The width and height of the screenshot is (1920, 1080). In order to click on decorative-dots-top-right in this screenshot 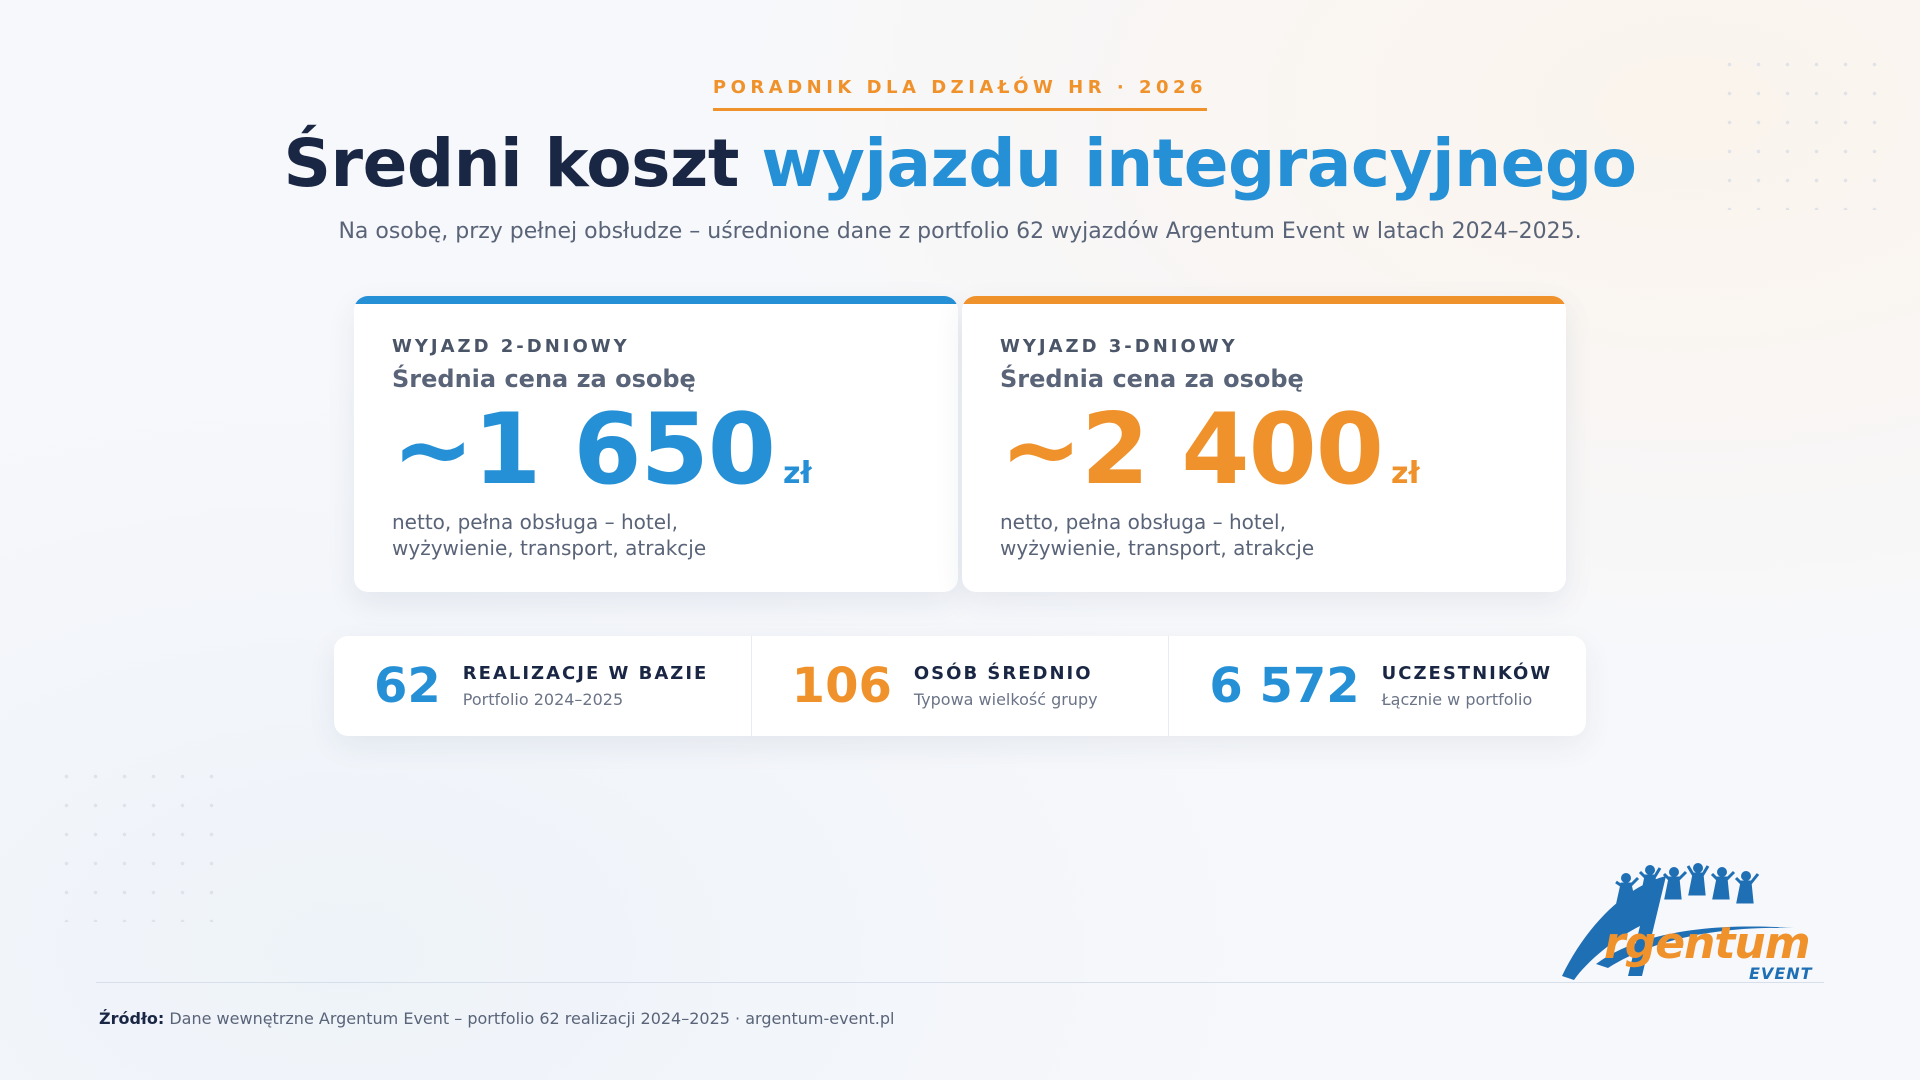, I will do `click(1805, 130)`.